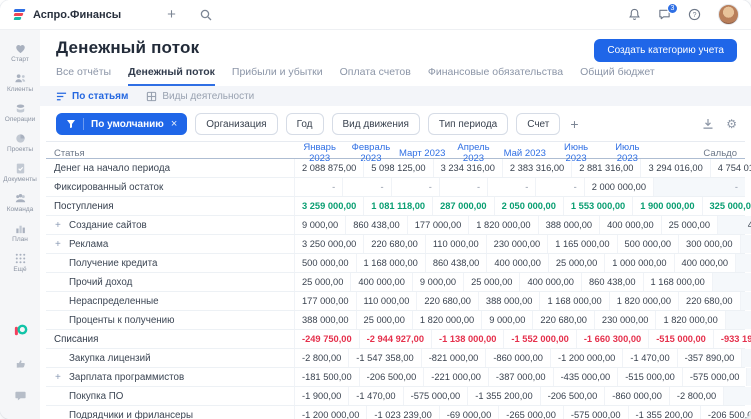 The image size is (751, 419). I want to click on tab-4: Финансовые обязательства, so click(495, 72).